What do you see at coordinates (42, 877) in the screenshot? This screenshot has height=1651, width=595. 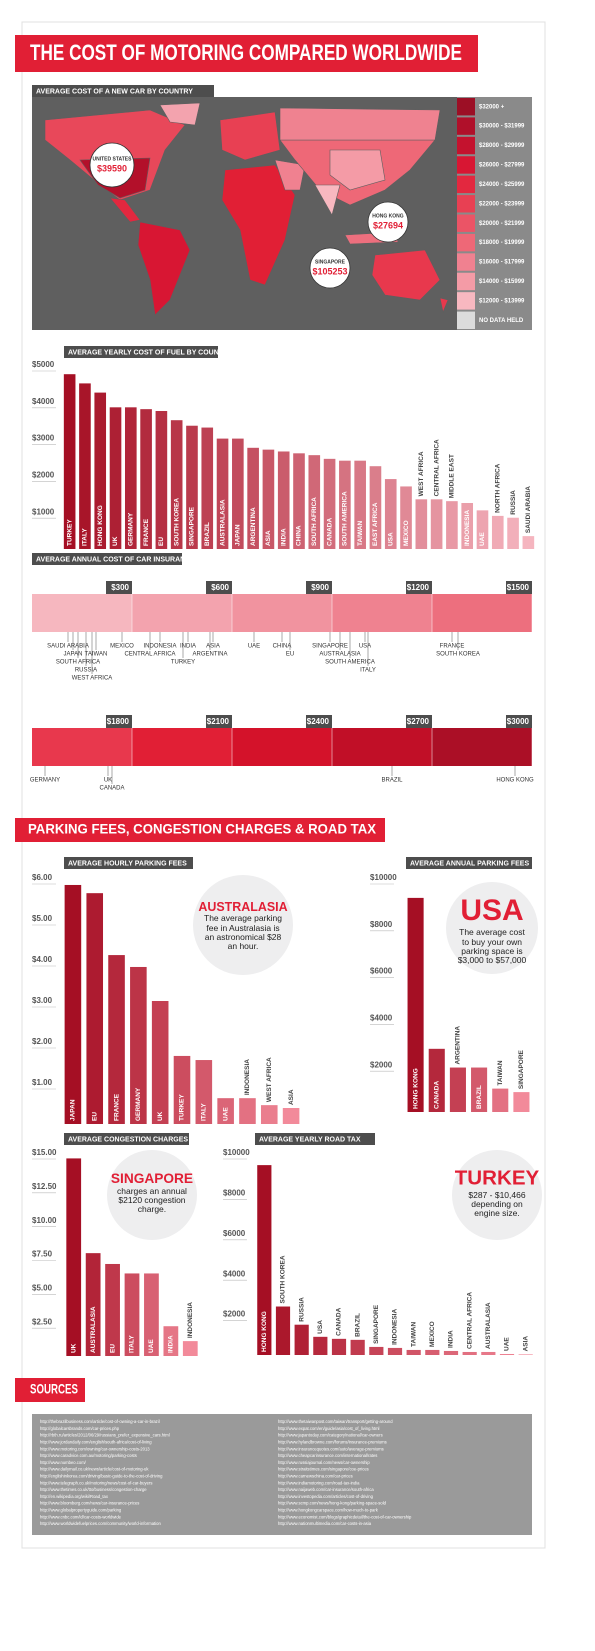 I see `y-tick-label: $6.00` at bounding box center [42, 877].